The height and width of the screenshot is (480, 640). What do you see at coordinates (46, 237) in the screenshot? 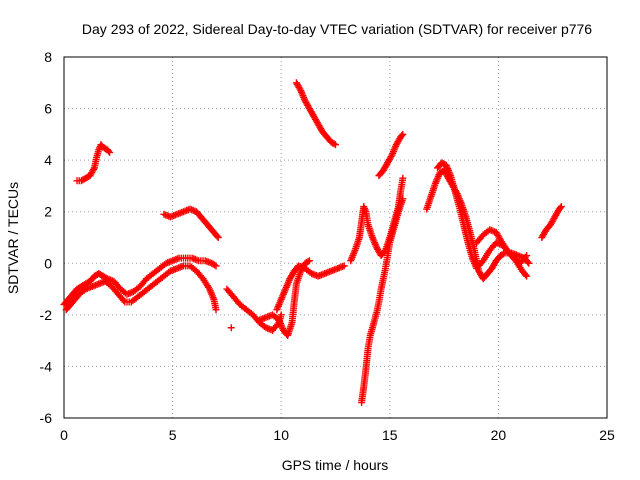
I see `y-tick-labels: -6 -4 -2 0 2 4 6 8` at bounding box center [46, 237].